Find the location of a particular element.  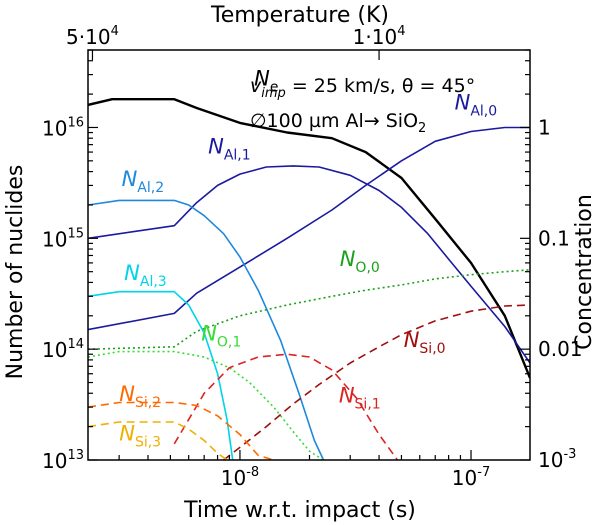

y-tick-label: 1015 is located at coordinates (63, 238).